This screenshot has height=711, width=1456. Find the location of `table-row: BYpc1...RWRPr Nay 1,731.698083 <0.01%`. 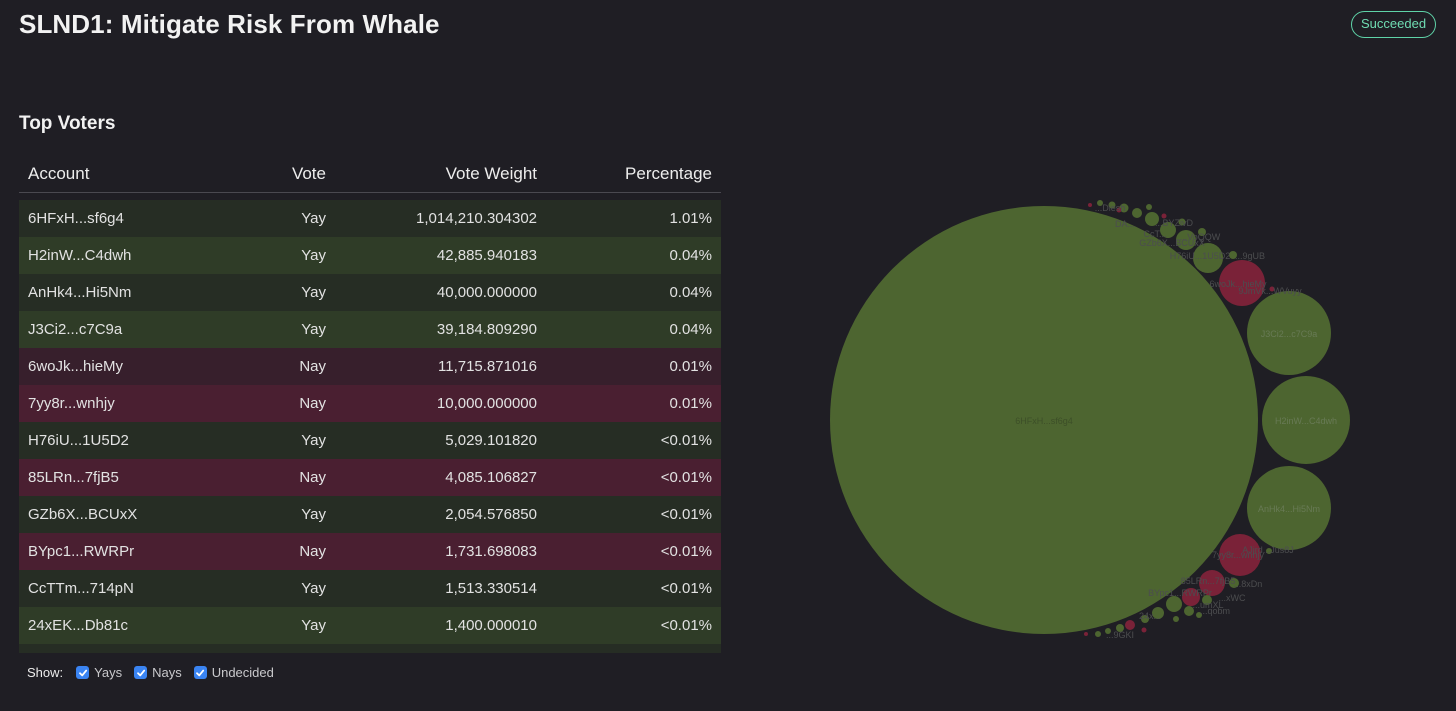

table-row: BYpc1...RWRPr Nay 1,731.698083 <0.01% is located at coordinates (370, 551).